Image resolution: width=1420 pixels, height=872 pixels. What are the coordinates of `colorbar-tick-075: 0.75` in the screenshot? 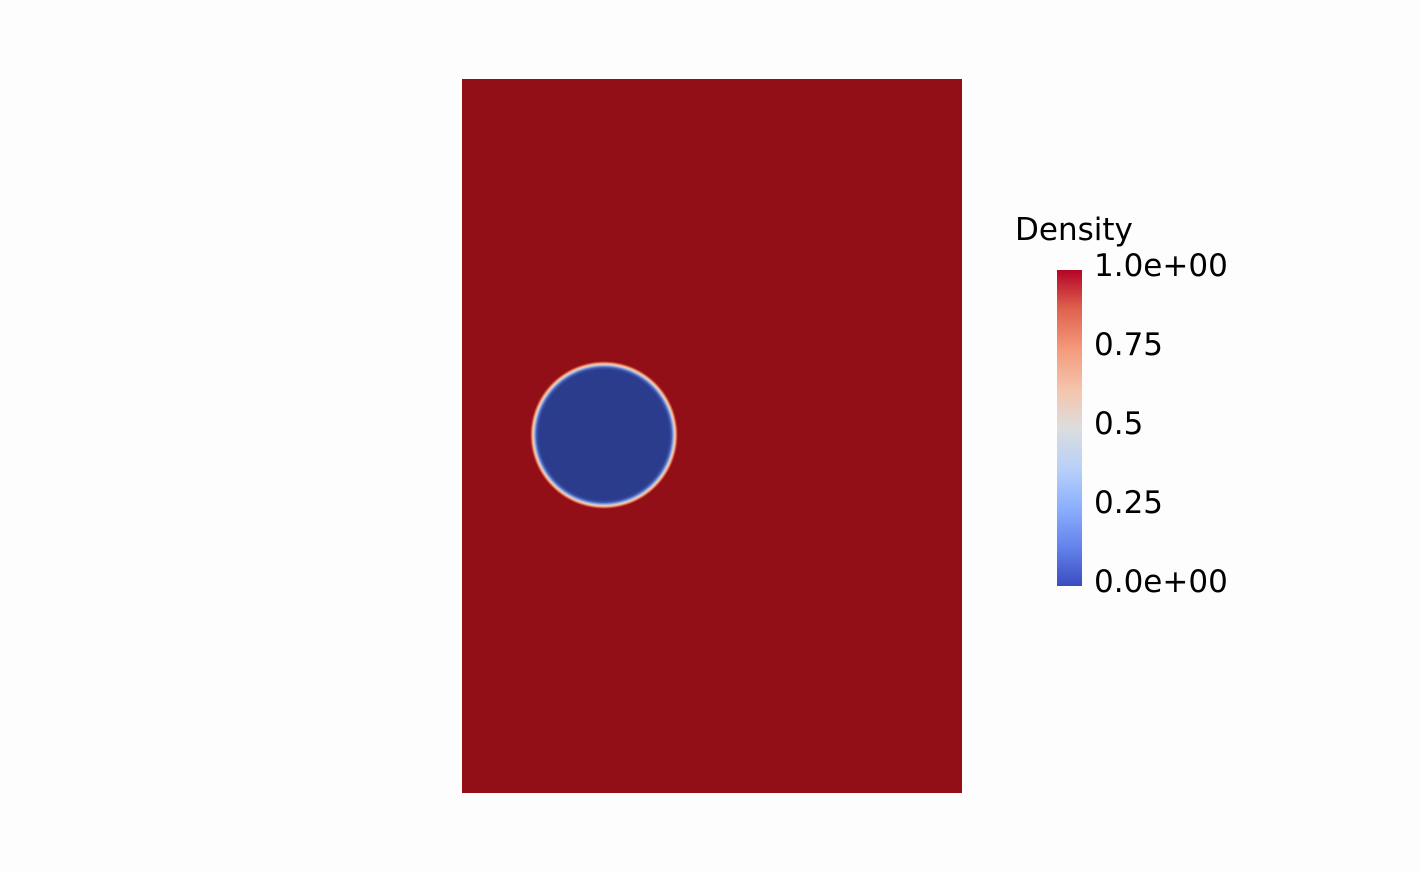 It's located at (1129, 345).